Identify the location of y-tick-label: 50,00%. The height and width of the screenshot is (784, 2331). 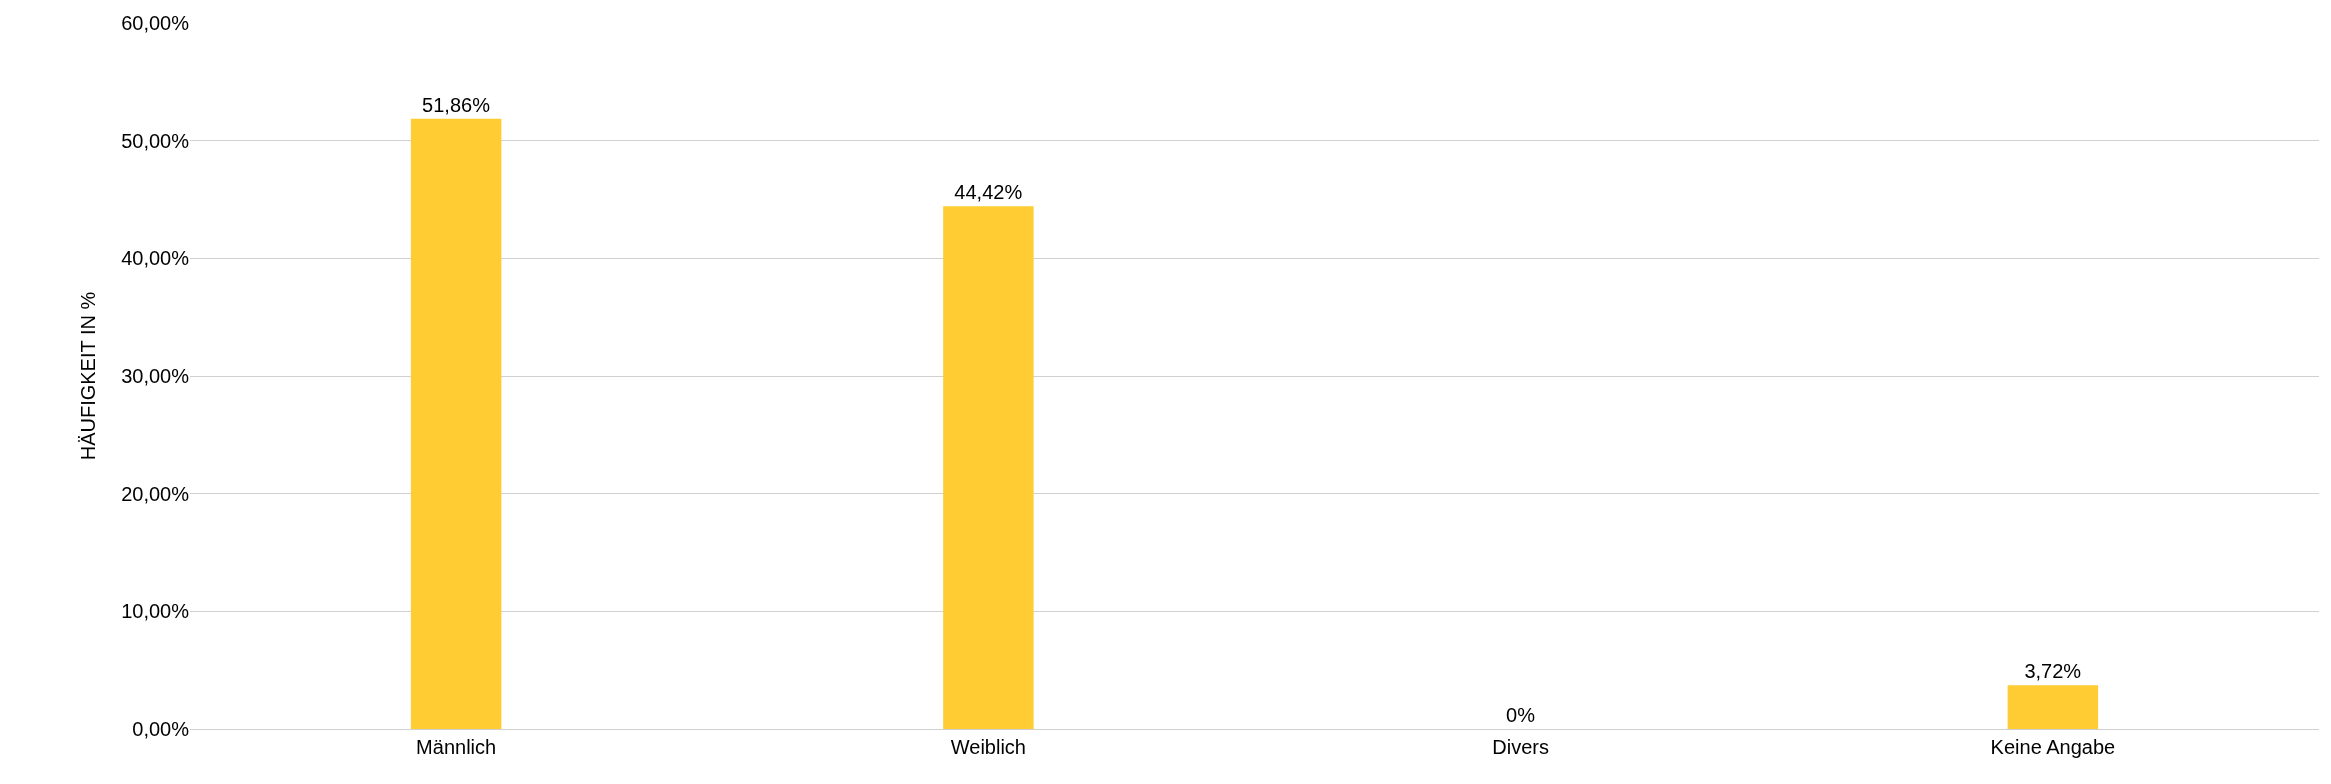
(155, 140).